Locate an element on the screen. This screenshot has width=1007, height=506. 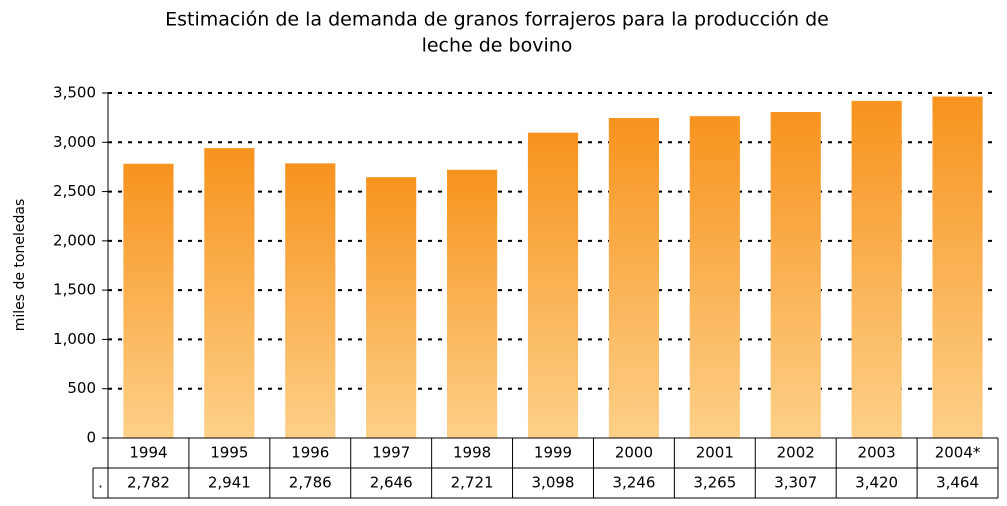
y-tick-label: 0 is located at coordinates (91, 438).